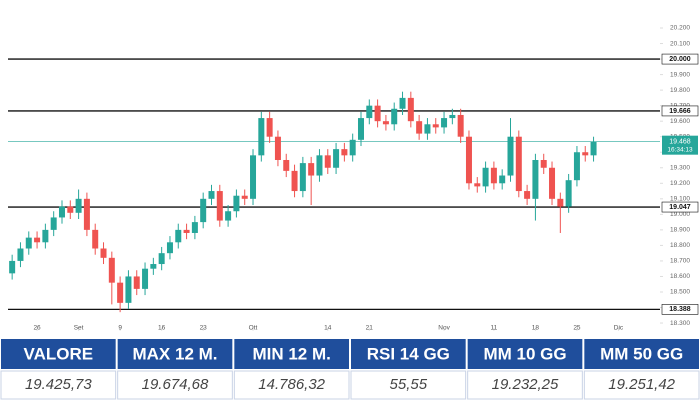 This screenshot has width=700, height=400. I want to click on y-tick-label: 19.900, so click(680, 74).